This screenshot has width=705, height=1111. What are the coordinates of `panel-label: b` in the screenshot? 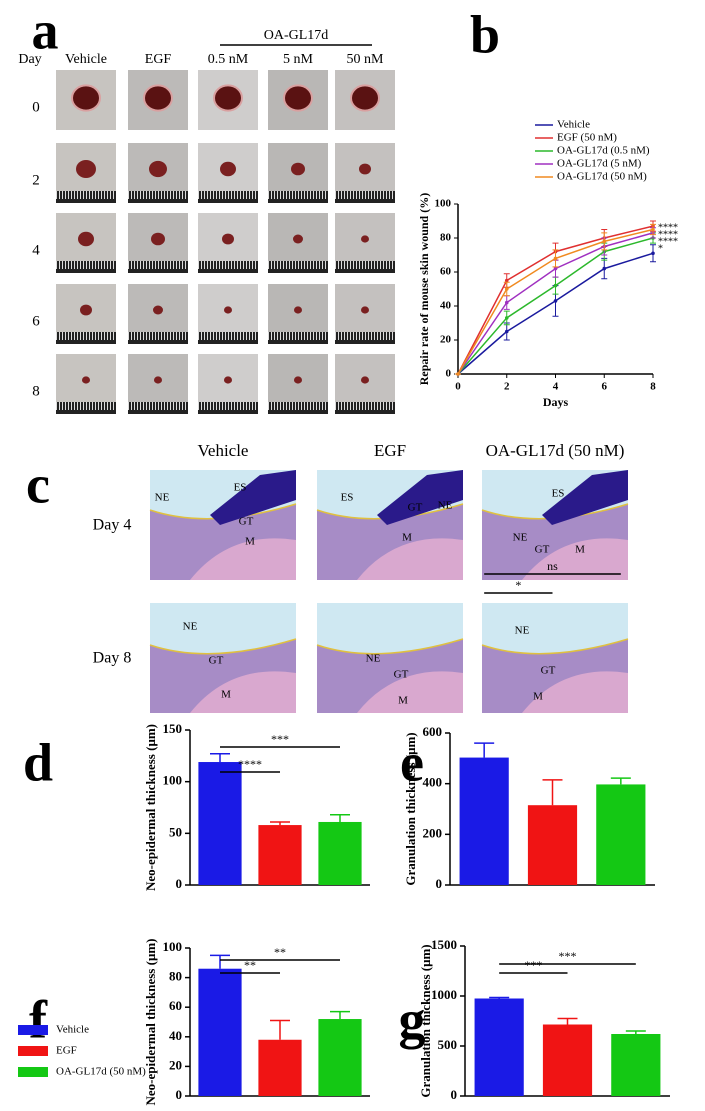 It's located at (485, 34).